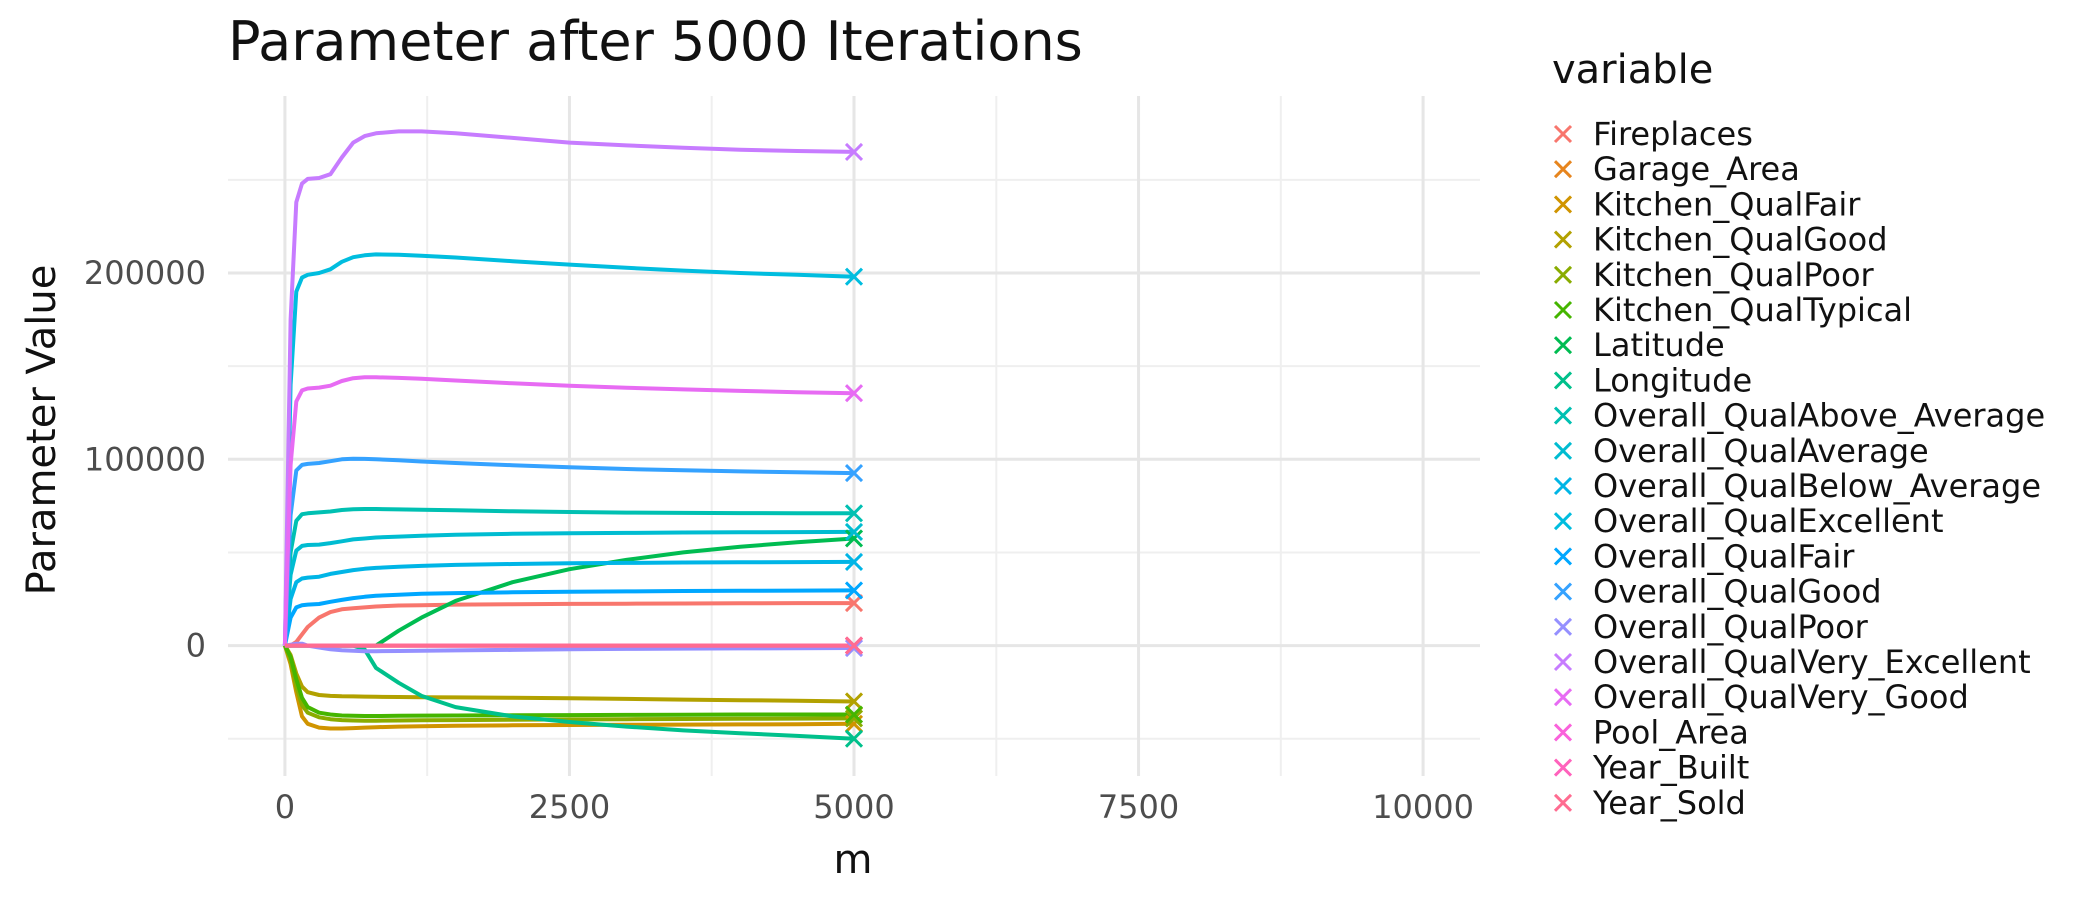  Describe the element at coordinates (854, 738) in the screenshot. I see `end-marker-longitude` at that location.